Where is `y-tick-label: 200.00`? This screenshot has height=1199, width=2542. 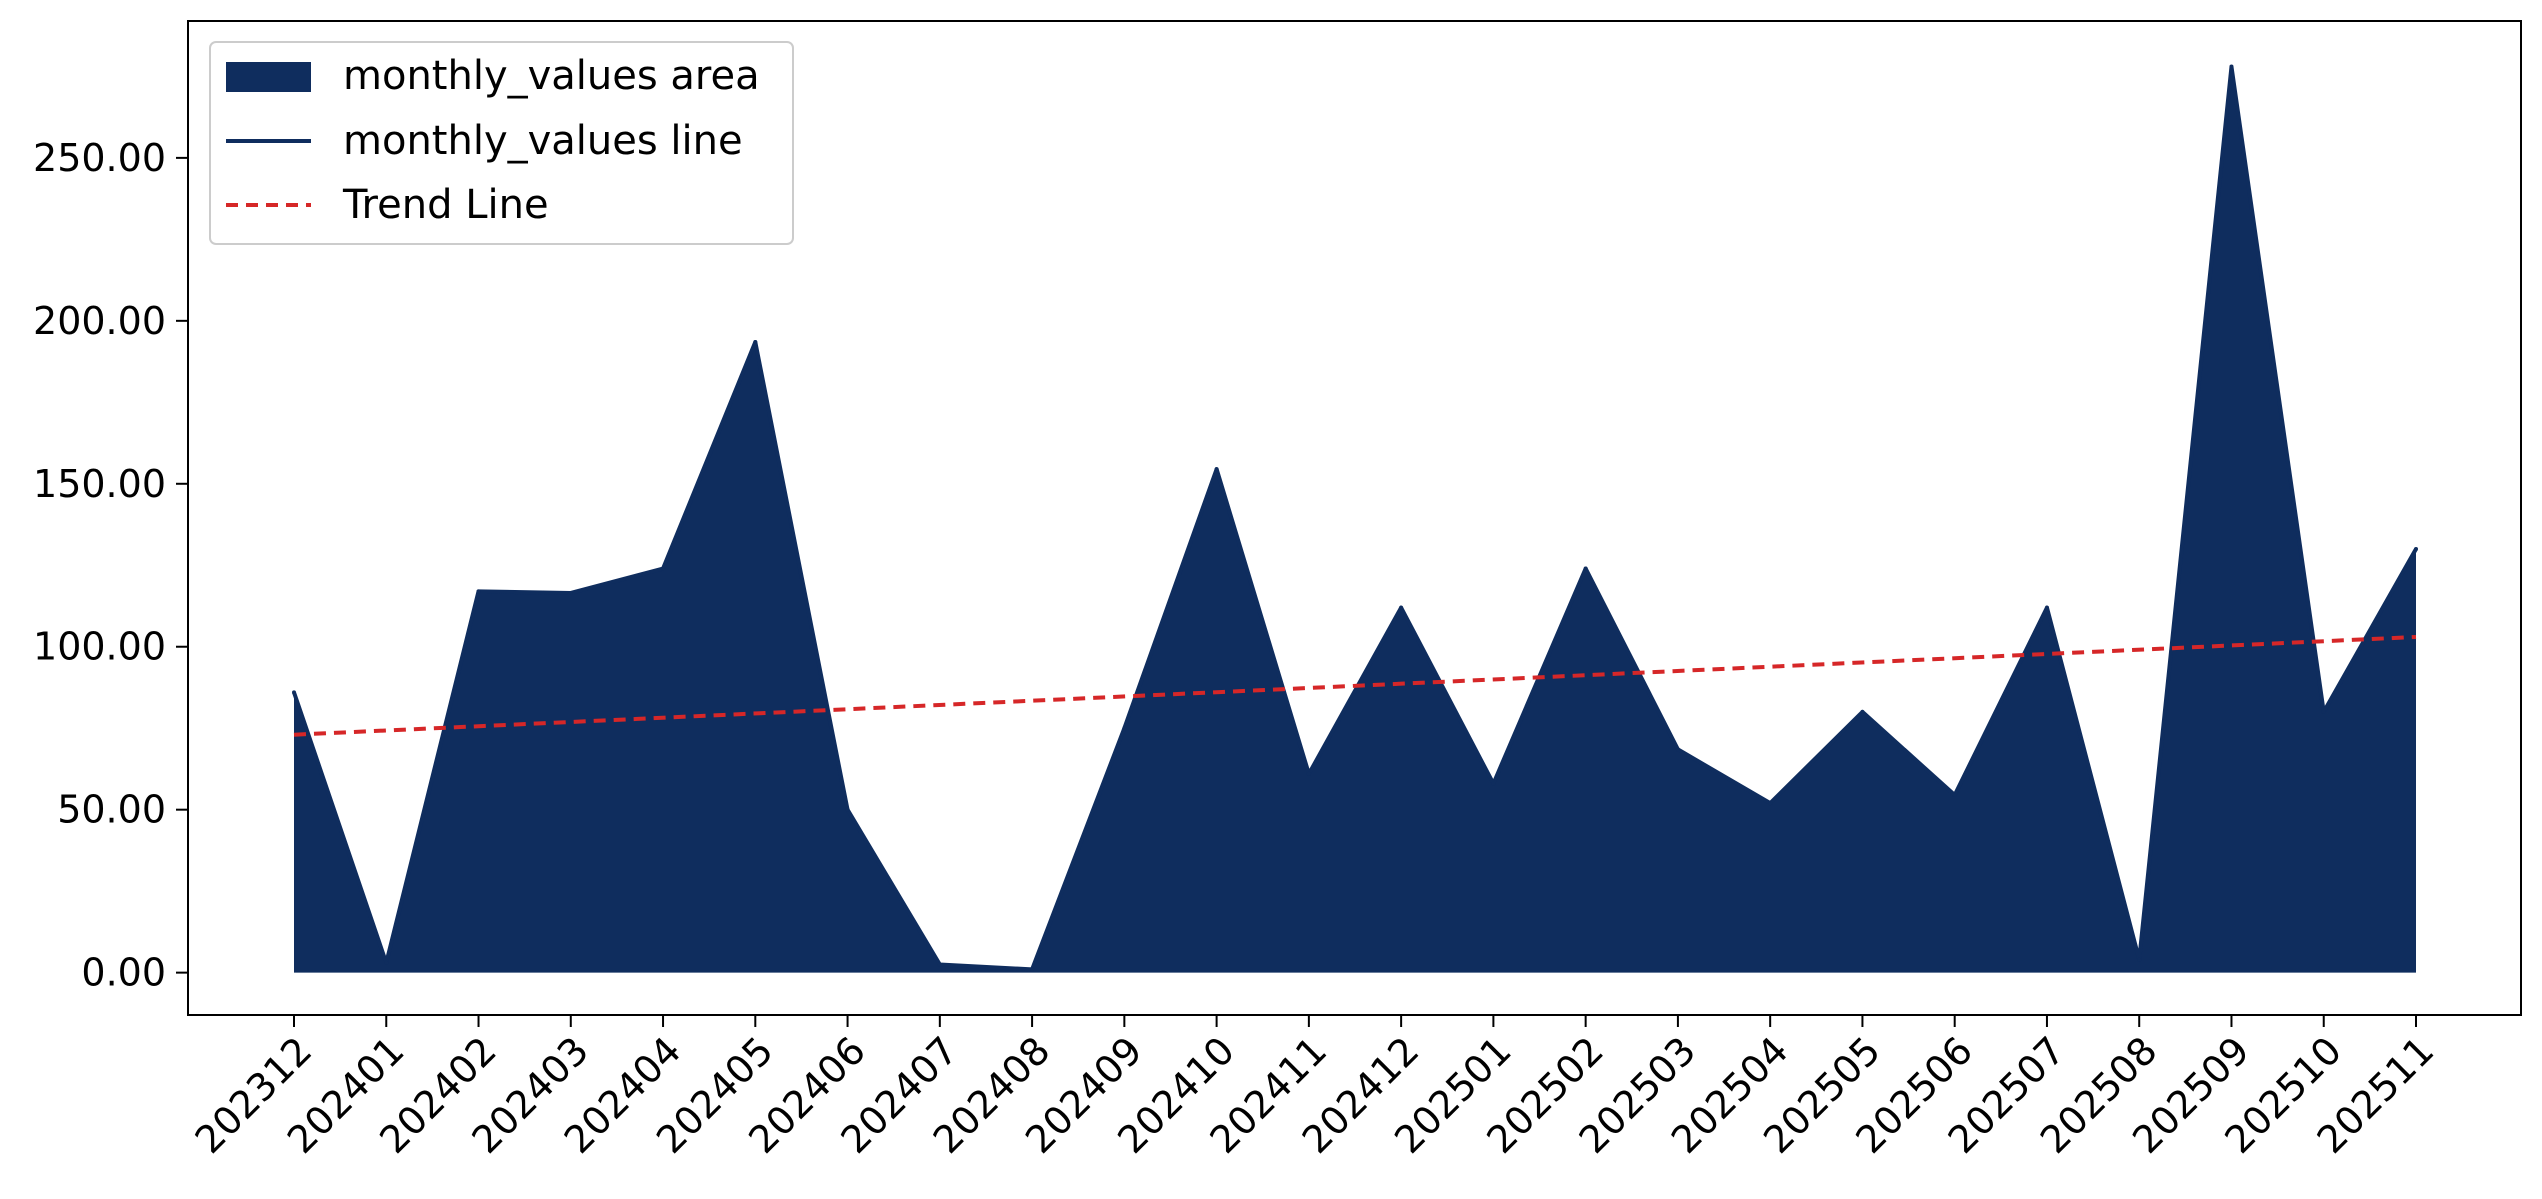
y-tick-label: 200.00 is located at coordinates (99, 321).